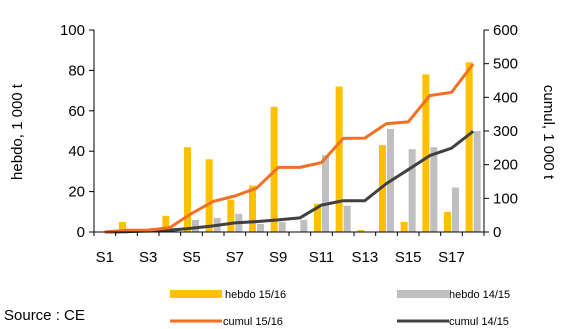 The image size is (567, 329). Describe the element at coordinates (479, 322) in the screenshot. I see `legend-label-cumul-14-15: cumul 14/15` at that location.